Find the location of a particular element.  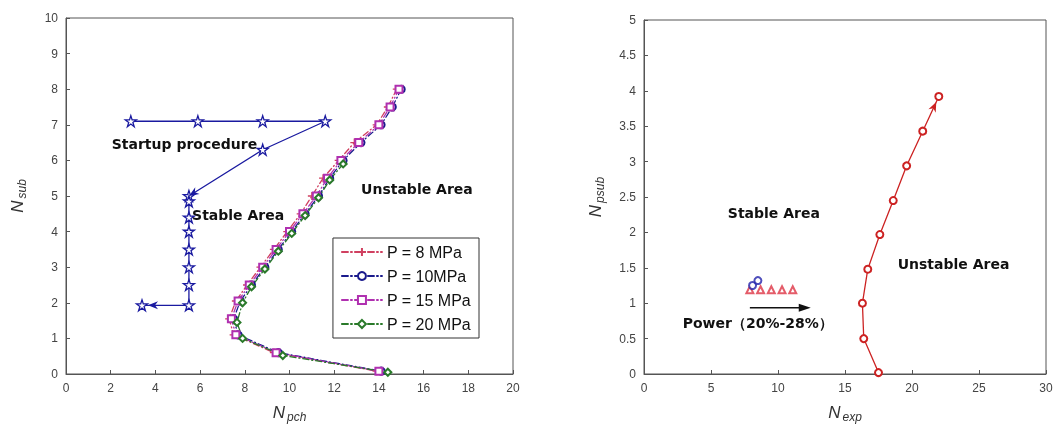

x-tick-label: 6 is located at coordinates (200, 388).